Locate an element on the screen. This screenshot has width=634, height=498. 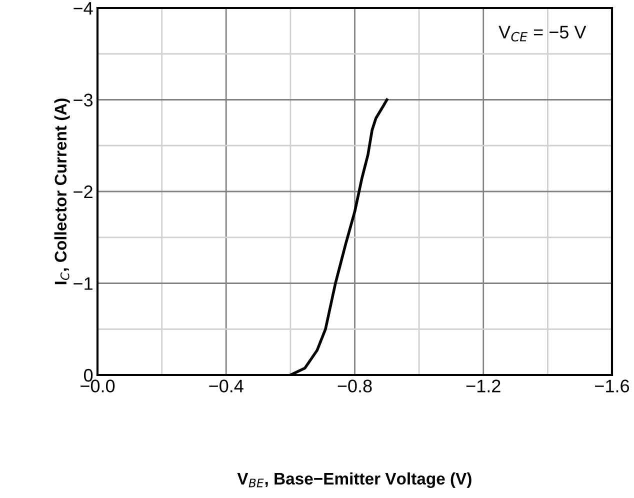
x-tick-label: −0.8 is located at coordinates (355, 386).